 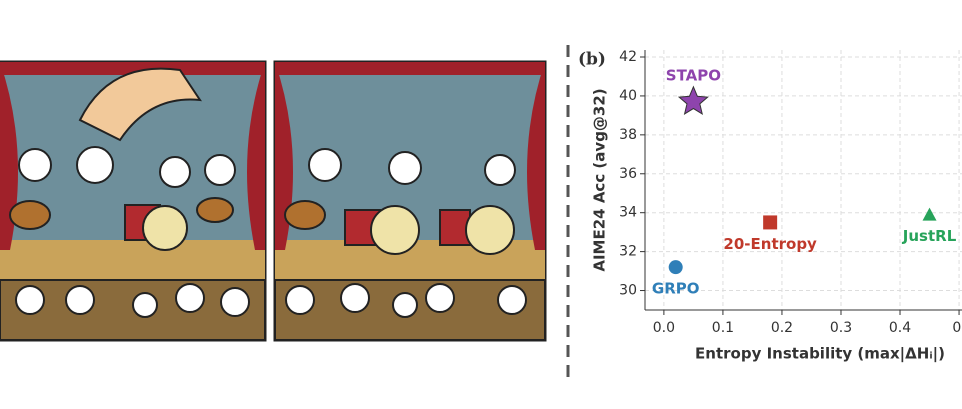 I want to click on point-label: GRPO, so click(x=676, y=289).